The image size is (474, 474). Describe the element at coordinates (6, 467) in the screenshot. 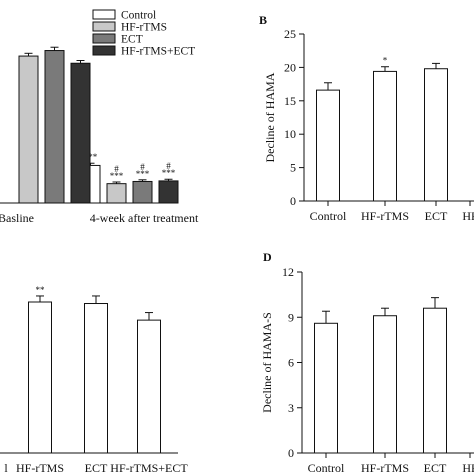

I see `panel-c-category-label: l` at that location.